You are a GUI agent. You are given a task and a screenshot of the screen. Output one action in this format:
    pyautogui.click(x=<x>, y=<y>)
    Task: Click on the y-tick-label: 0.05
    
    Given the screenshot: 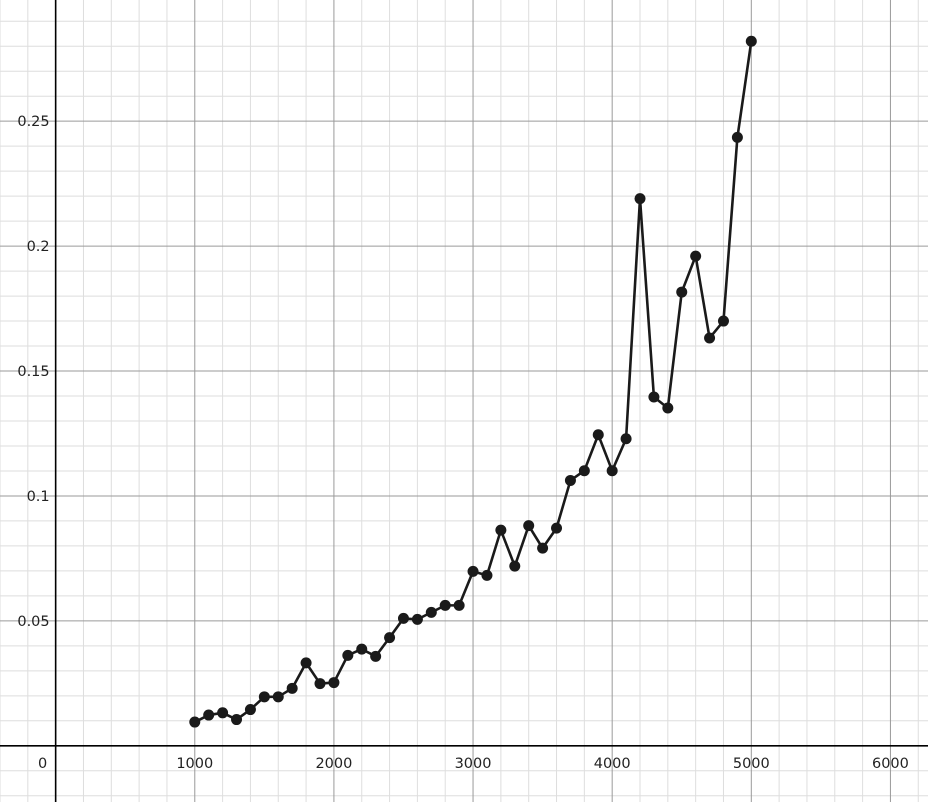 What is the action you would take?
    pyautogui.click(x=33, y=622)
    